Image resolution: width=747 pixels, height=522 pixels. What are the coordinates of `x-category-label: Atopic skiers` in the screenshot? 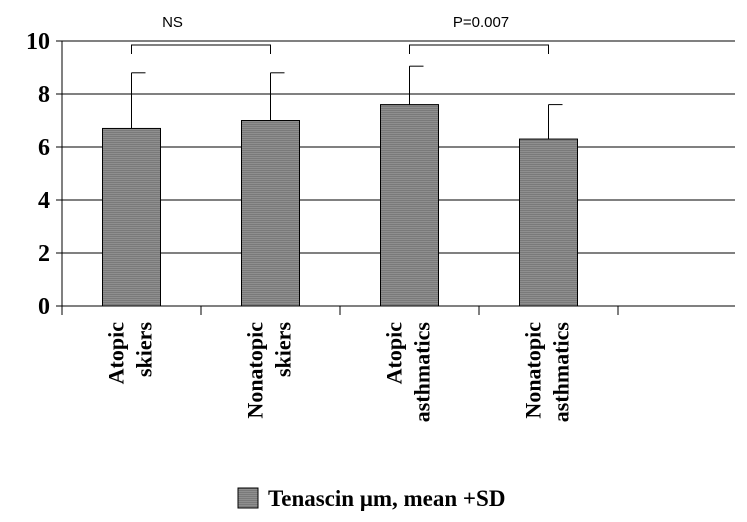 It's located at (130, 353).